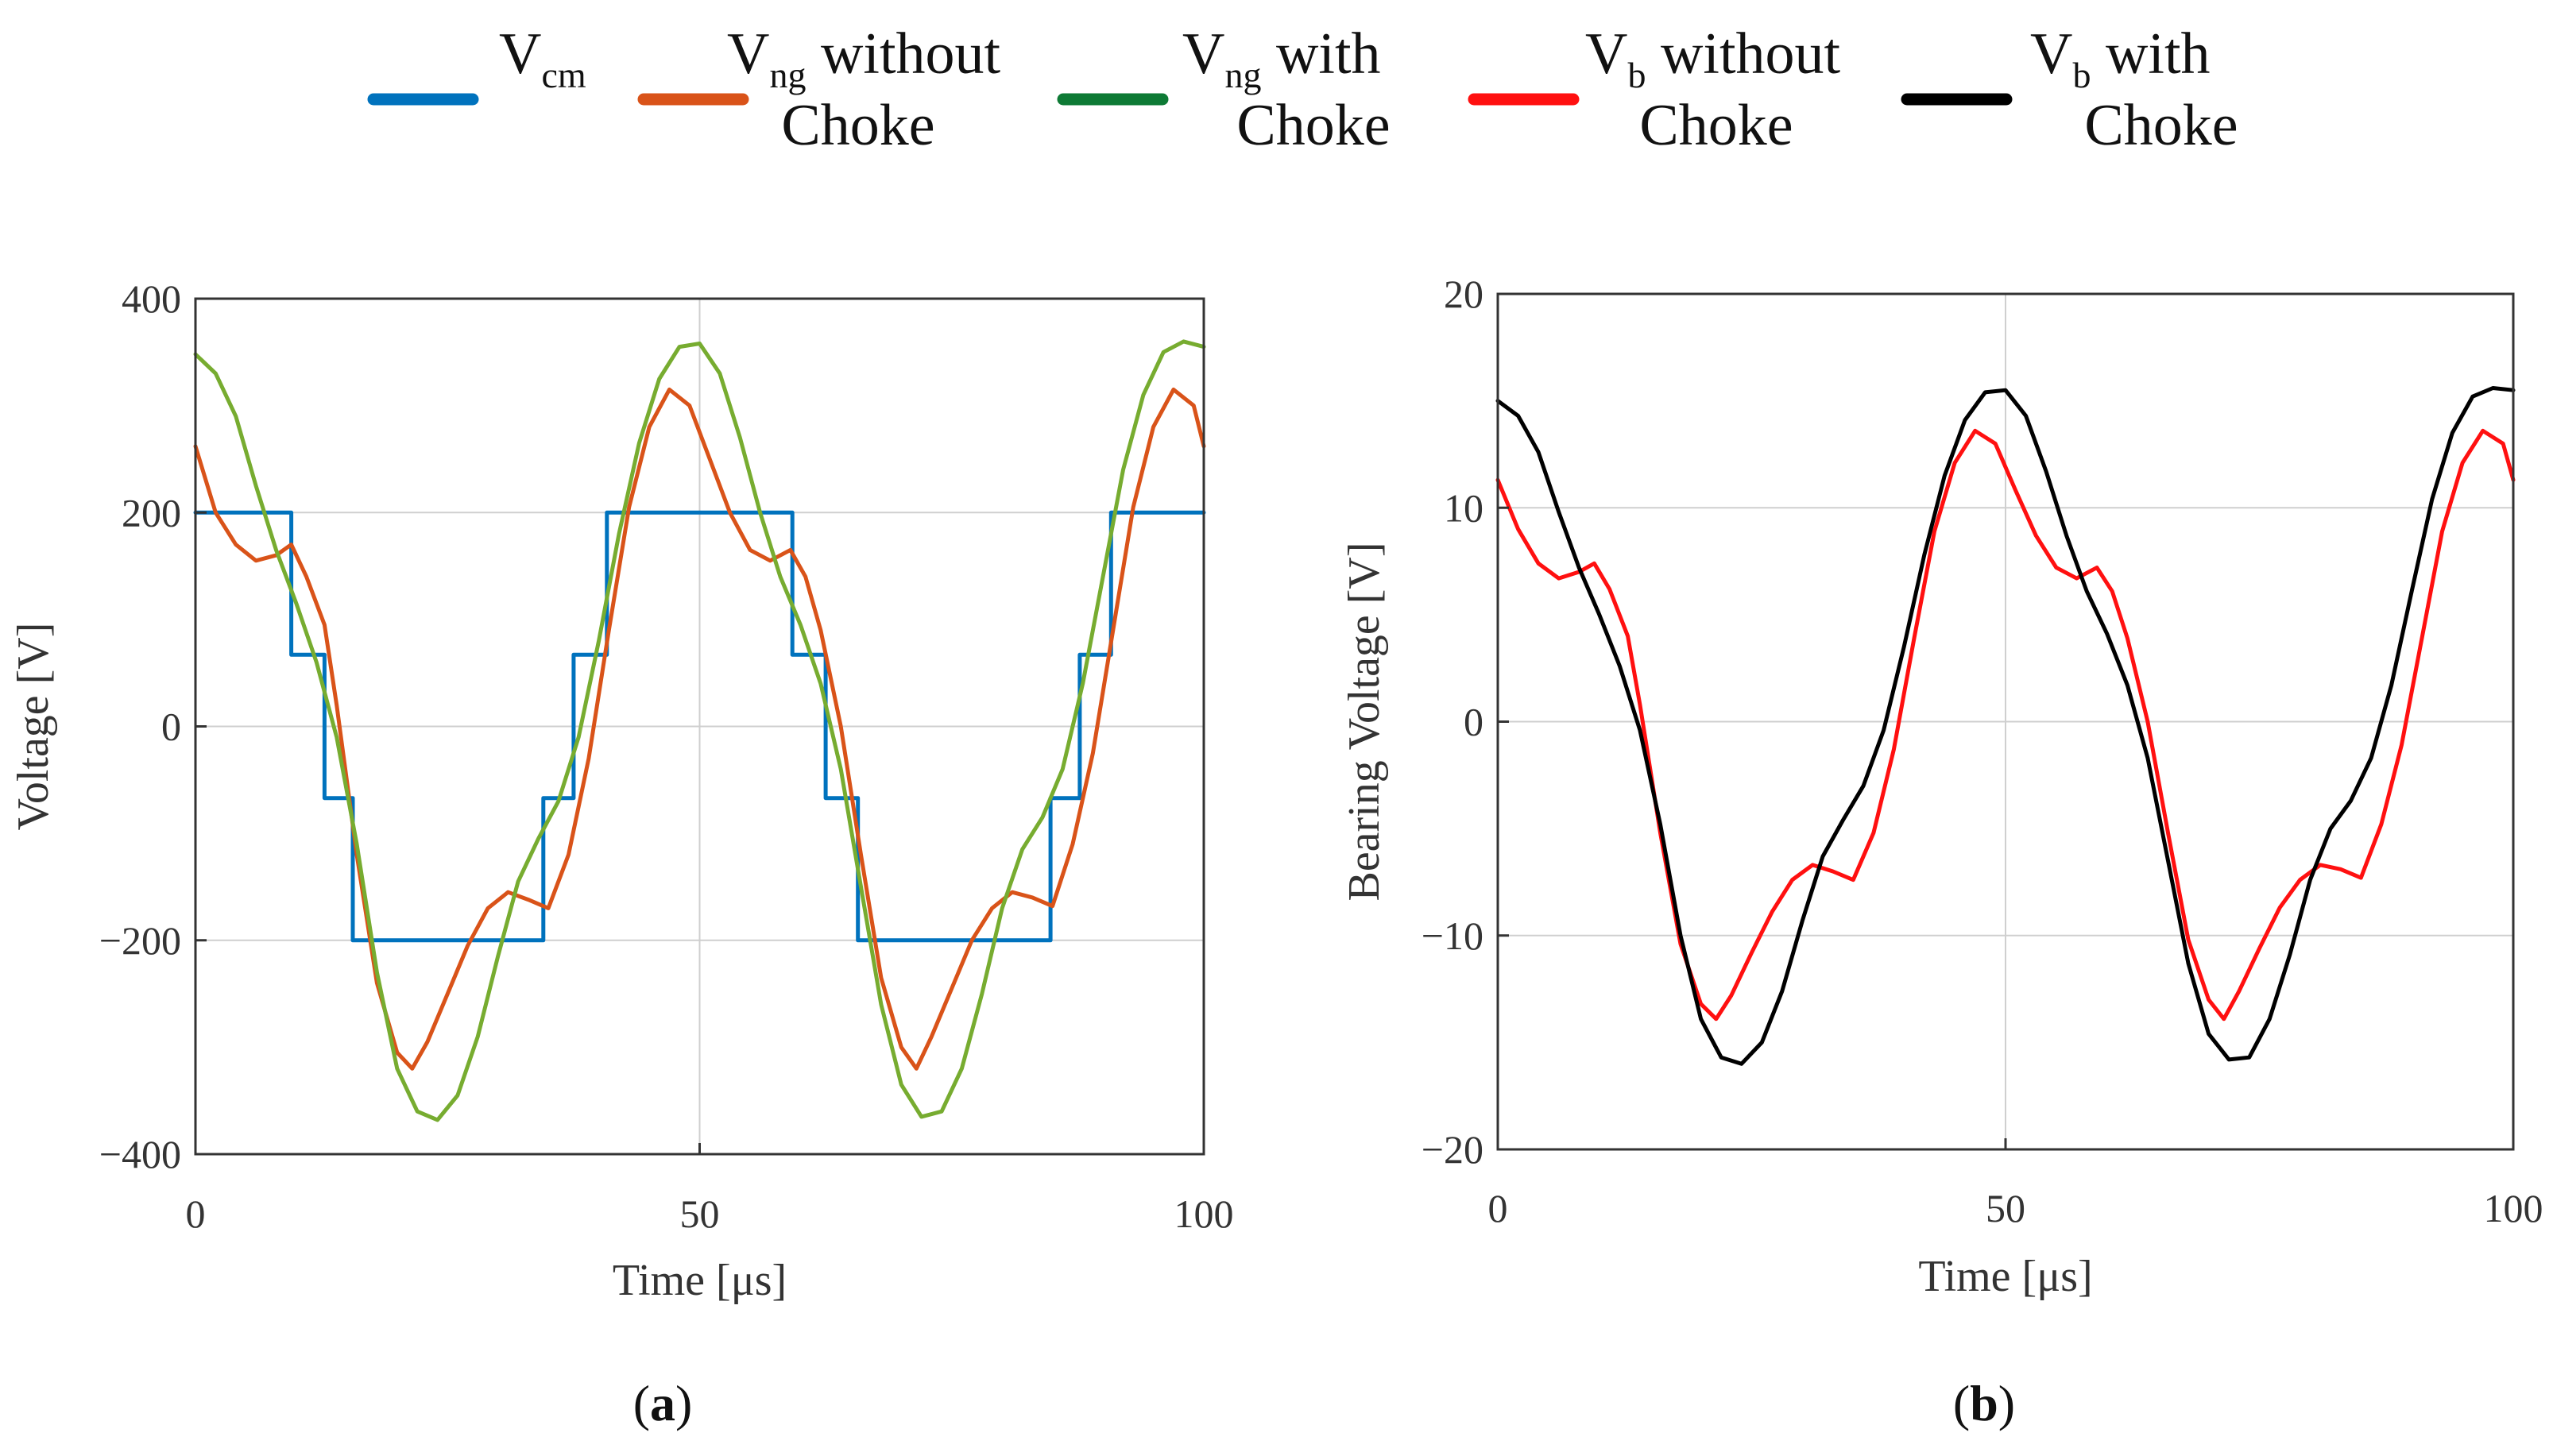 The width and height of the screenshot is (2553, 1456). Describe the element at coordinates (140, 940) in the screenshot. I see `ytick-label-a-1: −200` at that location.